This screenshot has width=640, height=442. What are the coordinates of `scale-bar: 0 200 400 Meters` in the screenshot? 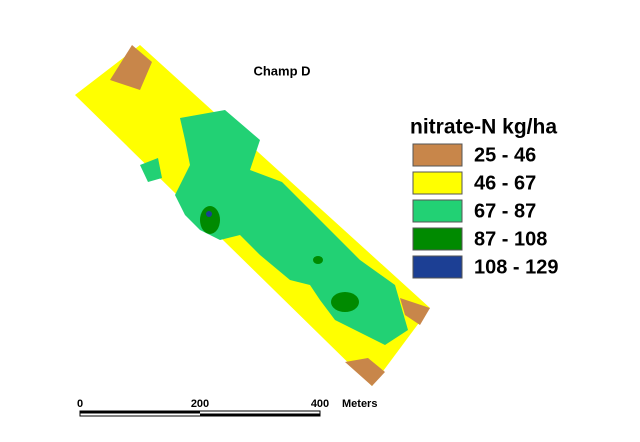 It's located at (227, 407).